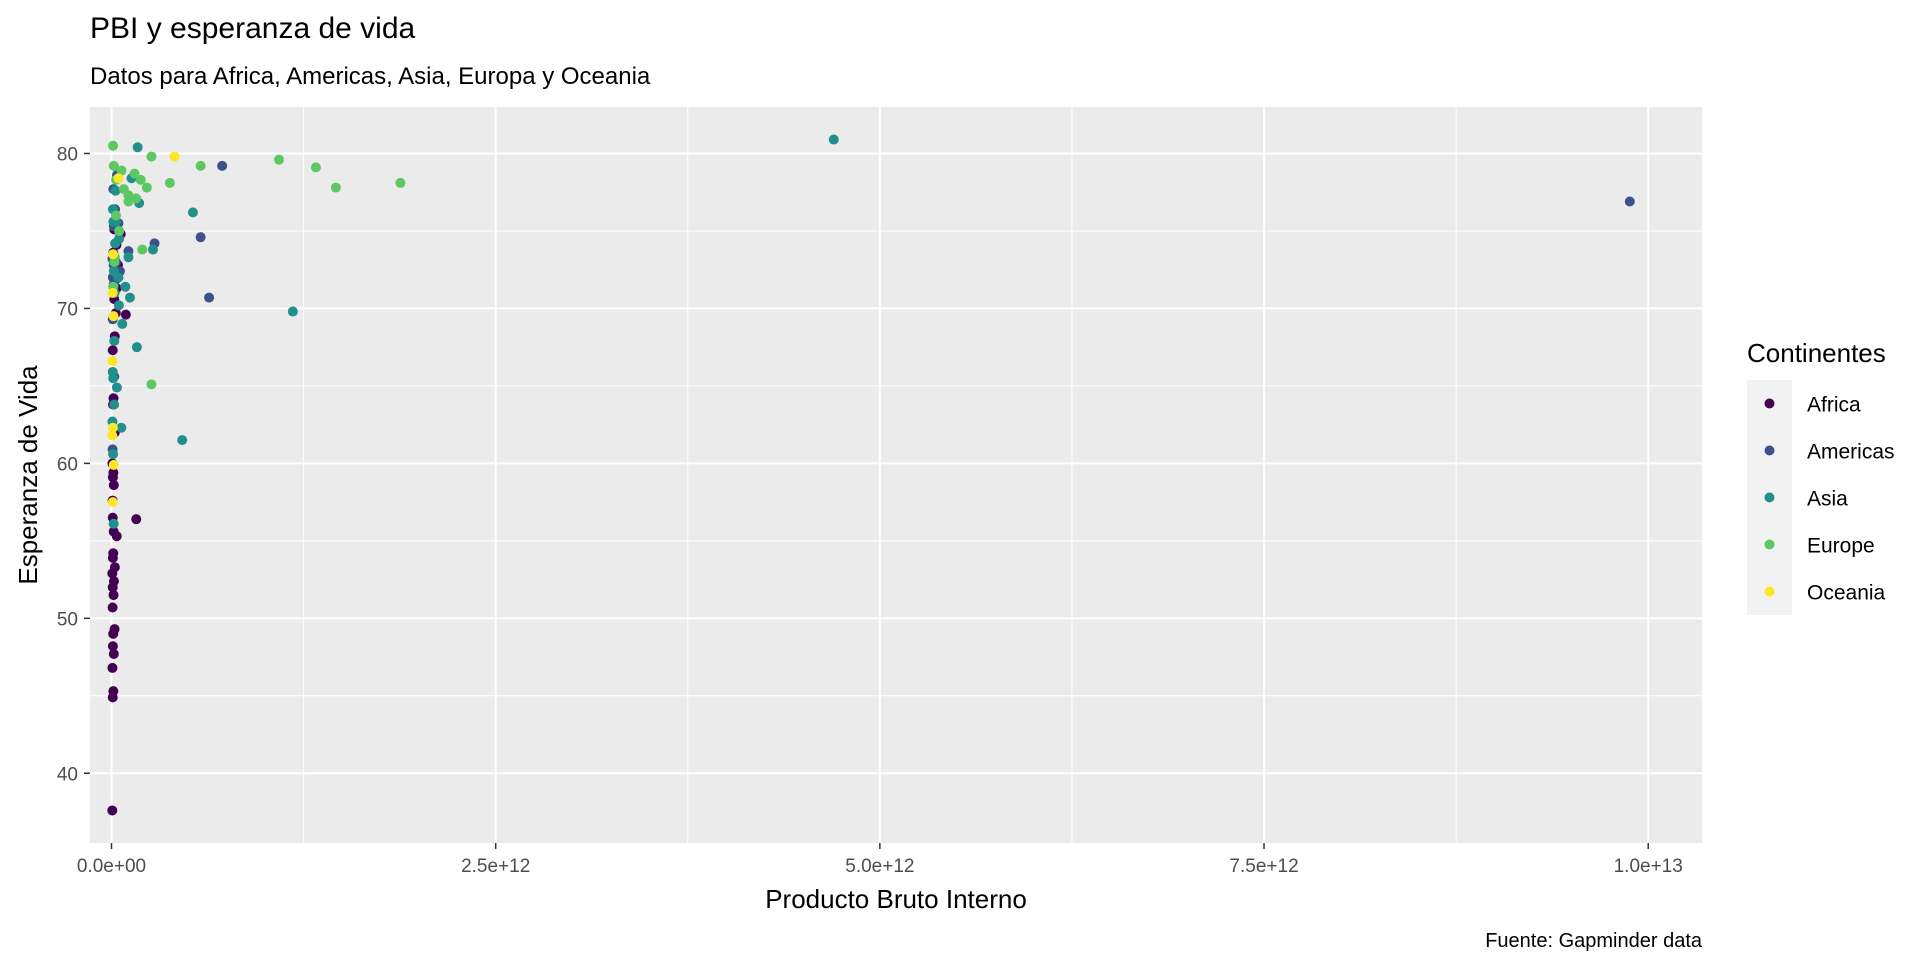 The image size is (1920, 960). I want to click on x-tick-label: 0.0e+00, so click(111, 866).